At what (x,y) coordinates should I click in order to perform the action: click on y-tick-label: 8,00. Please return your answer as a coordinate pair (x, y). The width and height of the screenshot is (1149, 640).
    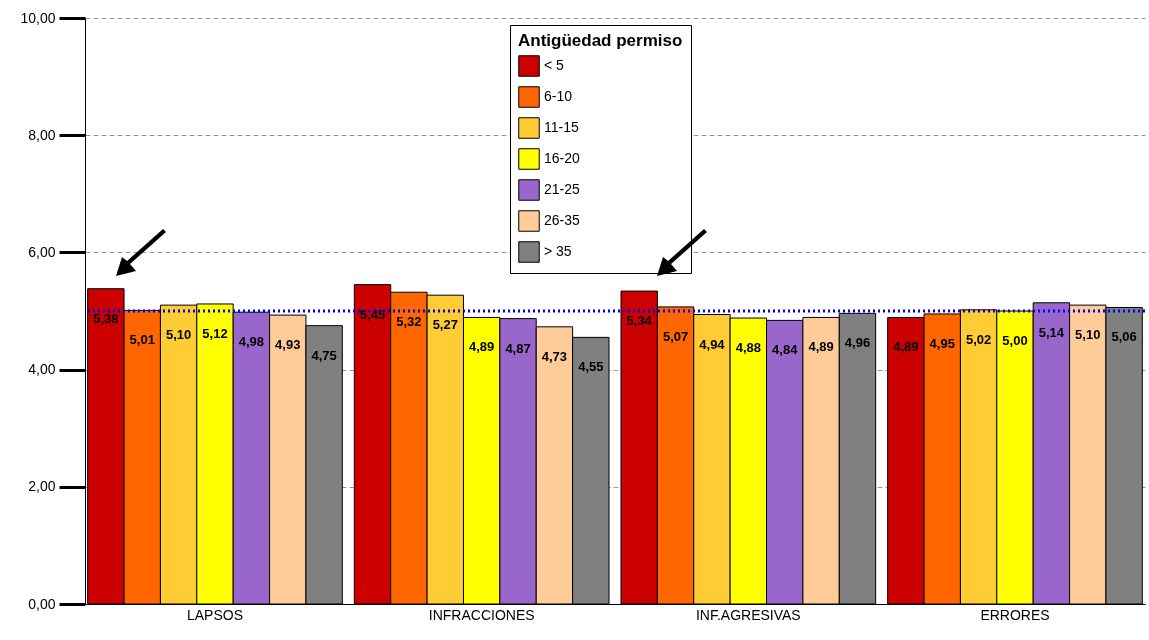
    Looking at the image, I should click on (42, 134).